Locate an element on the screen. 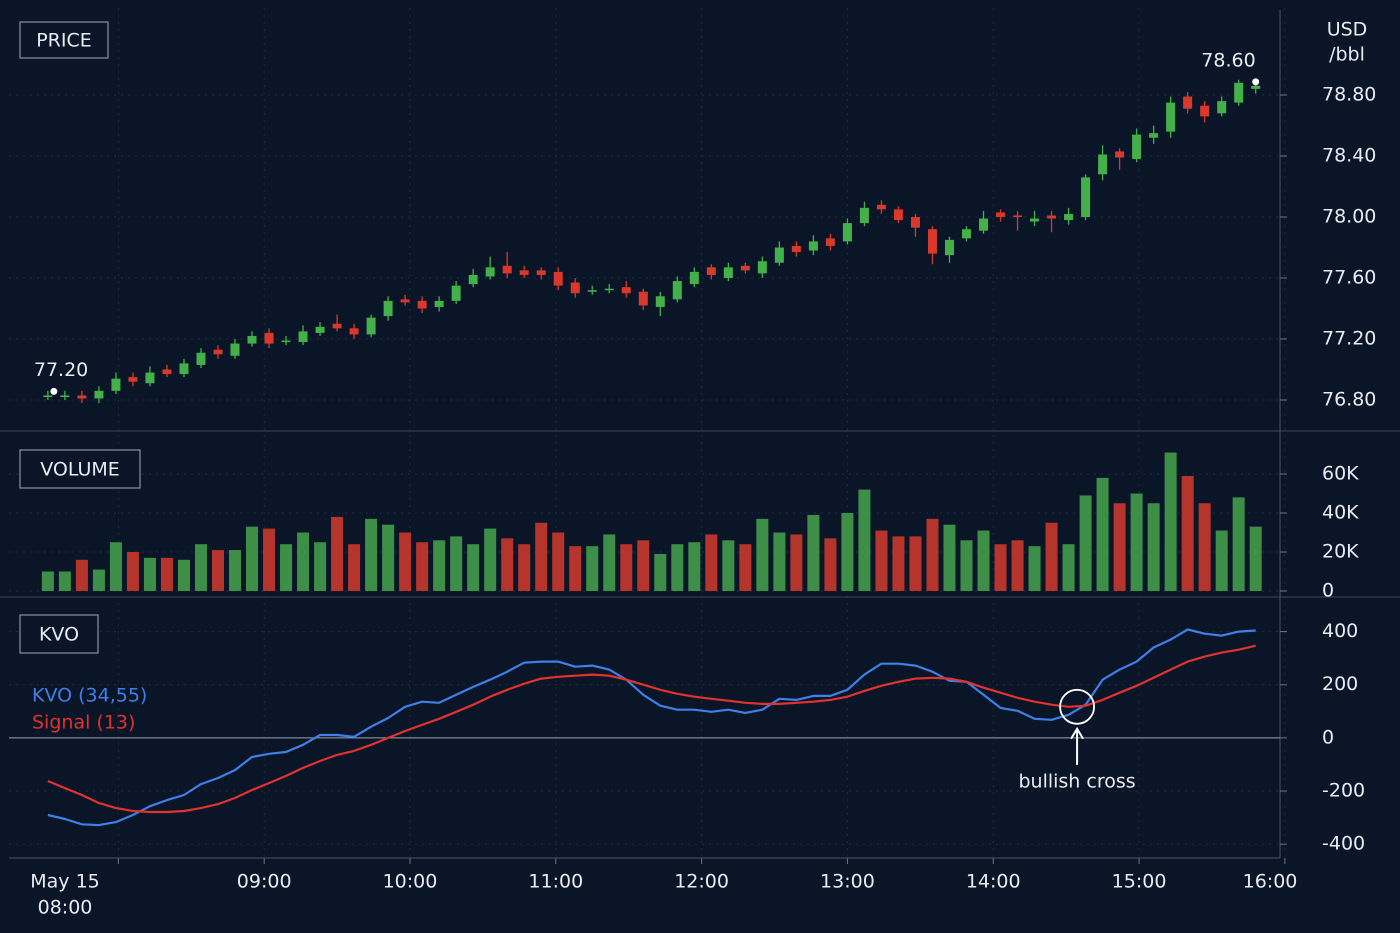 The height and width of the screenshot is (933, 1400). annotation: 78.60 is located at coordinates (1228, 60).